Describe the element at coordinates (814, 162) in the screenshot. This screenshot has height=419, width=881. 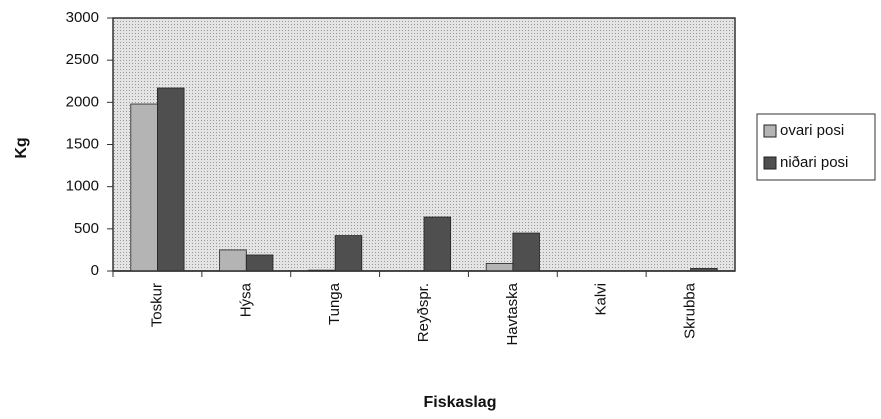
I see `legend-label: niðari posi` at that location.